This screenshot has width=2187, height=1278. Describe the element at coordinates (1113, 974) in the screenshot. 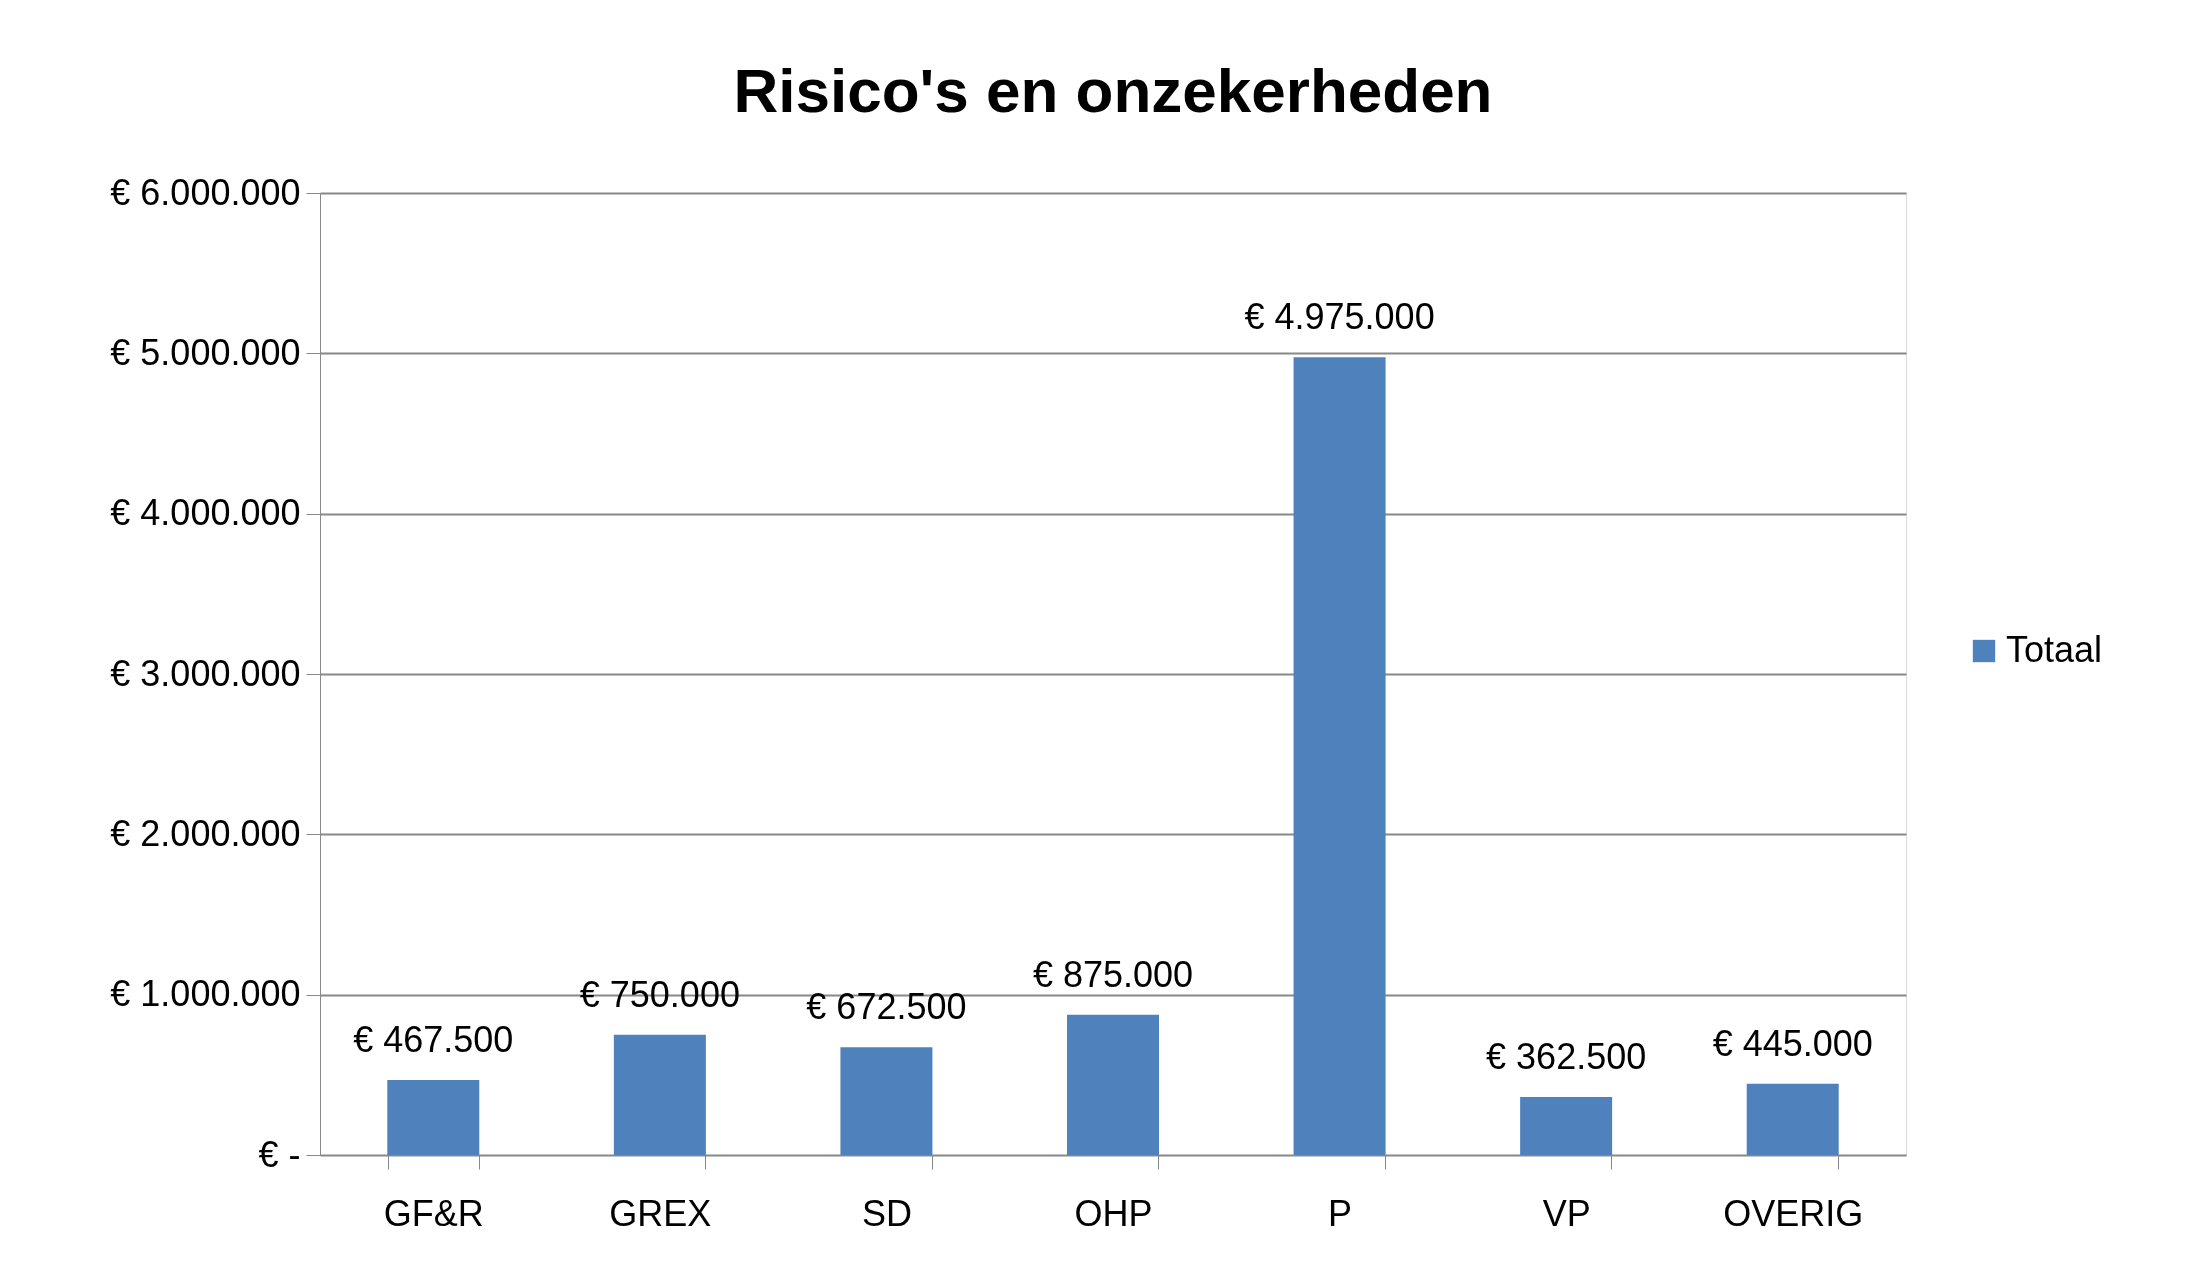

I see `data-label: € 875.000` at that location.